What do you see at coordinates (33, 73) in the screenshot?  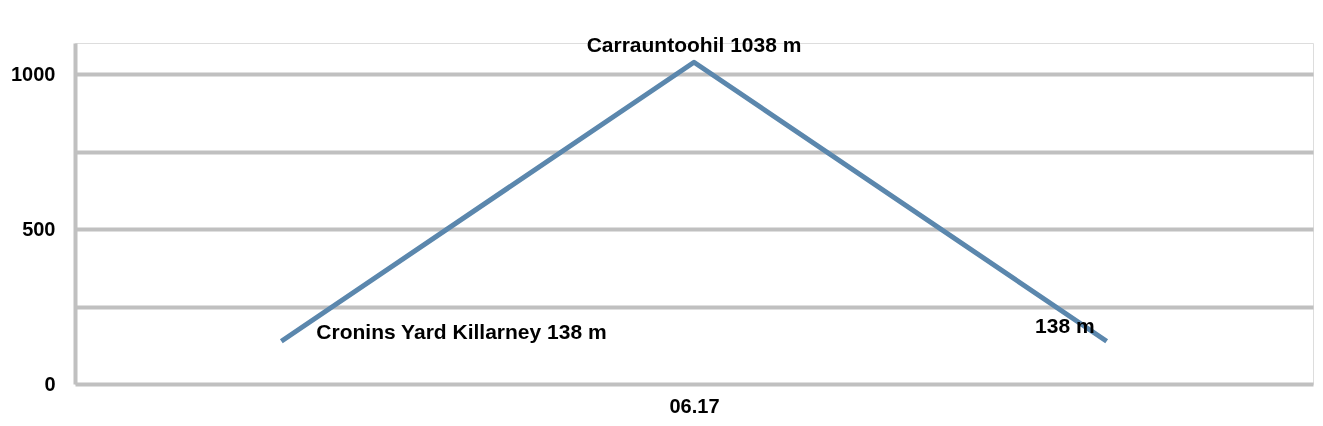 I see `y-tick-label: 1000` at bounding box center [33, 73].